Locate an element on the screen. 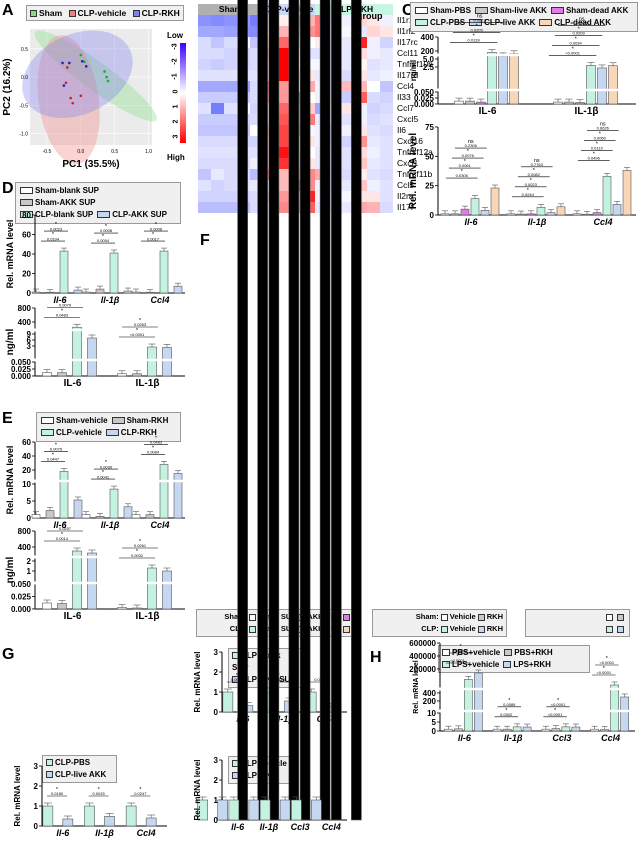 The width and height of the screenshot is (639, 847). plot-background is located at coordinates (91, 87).